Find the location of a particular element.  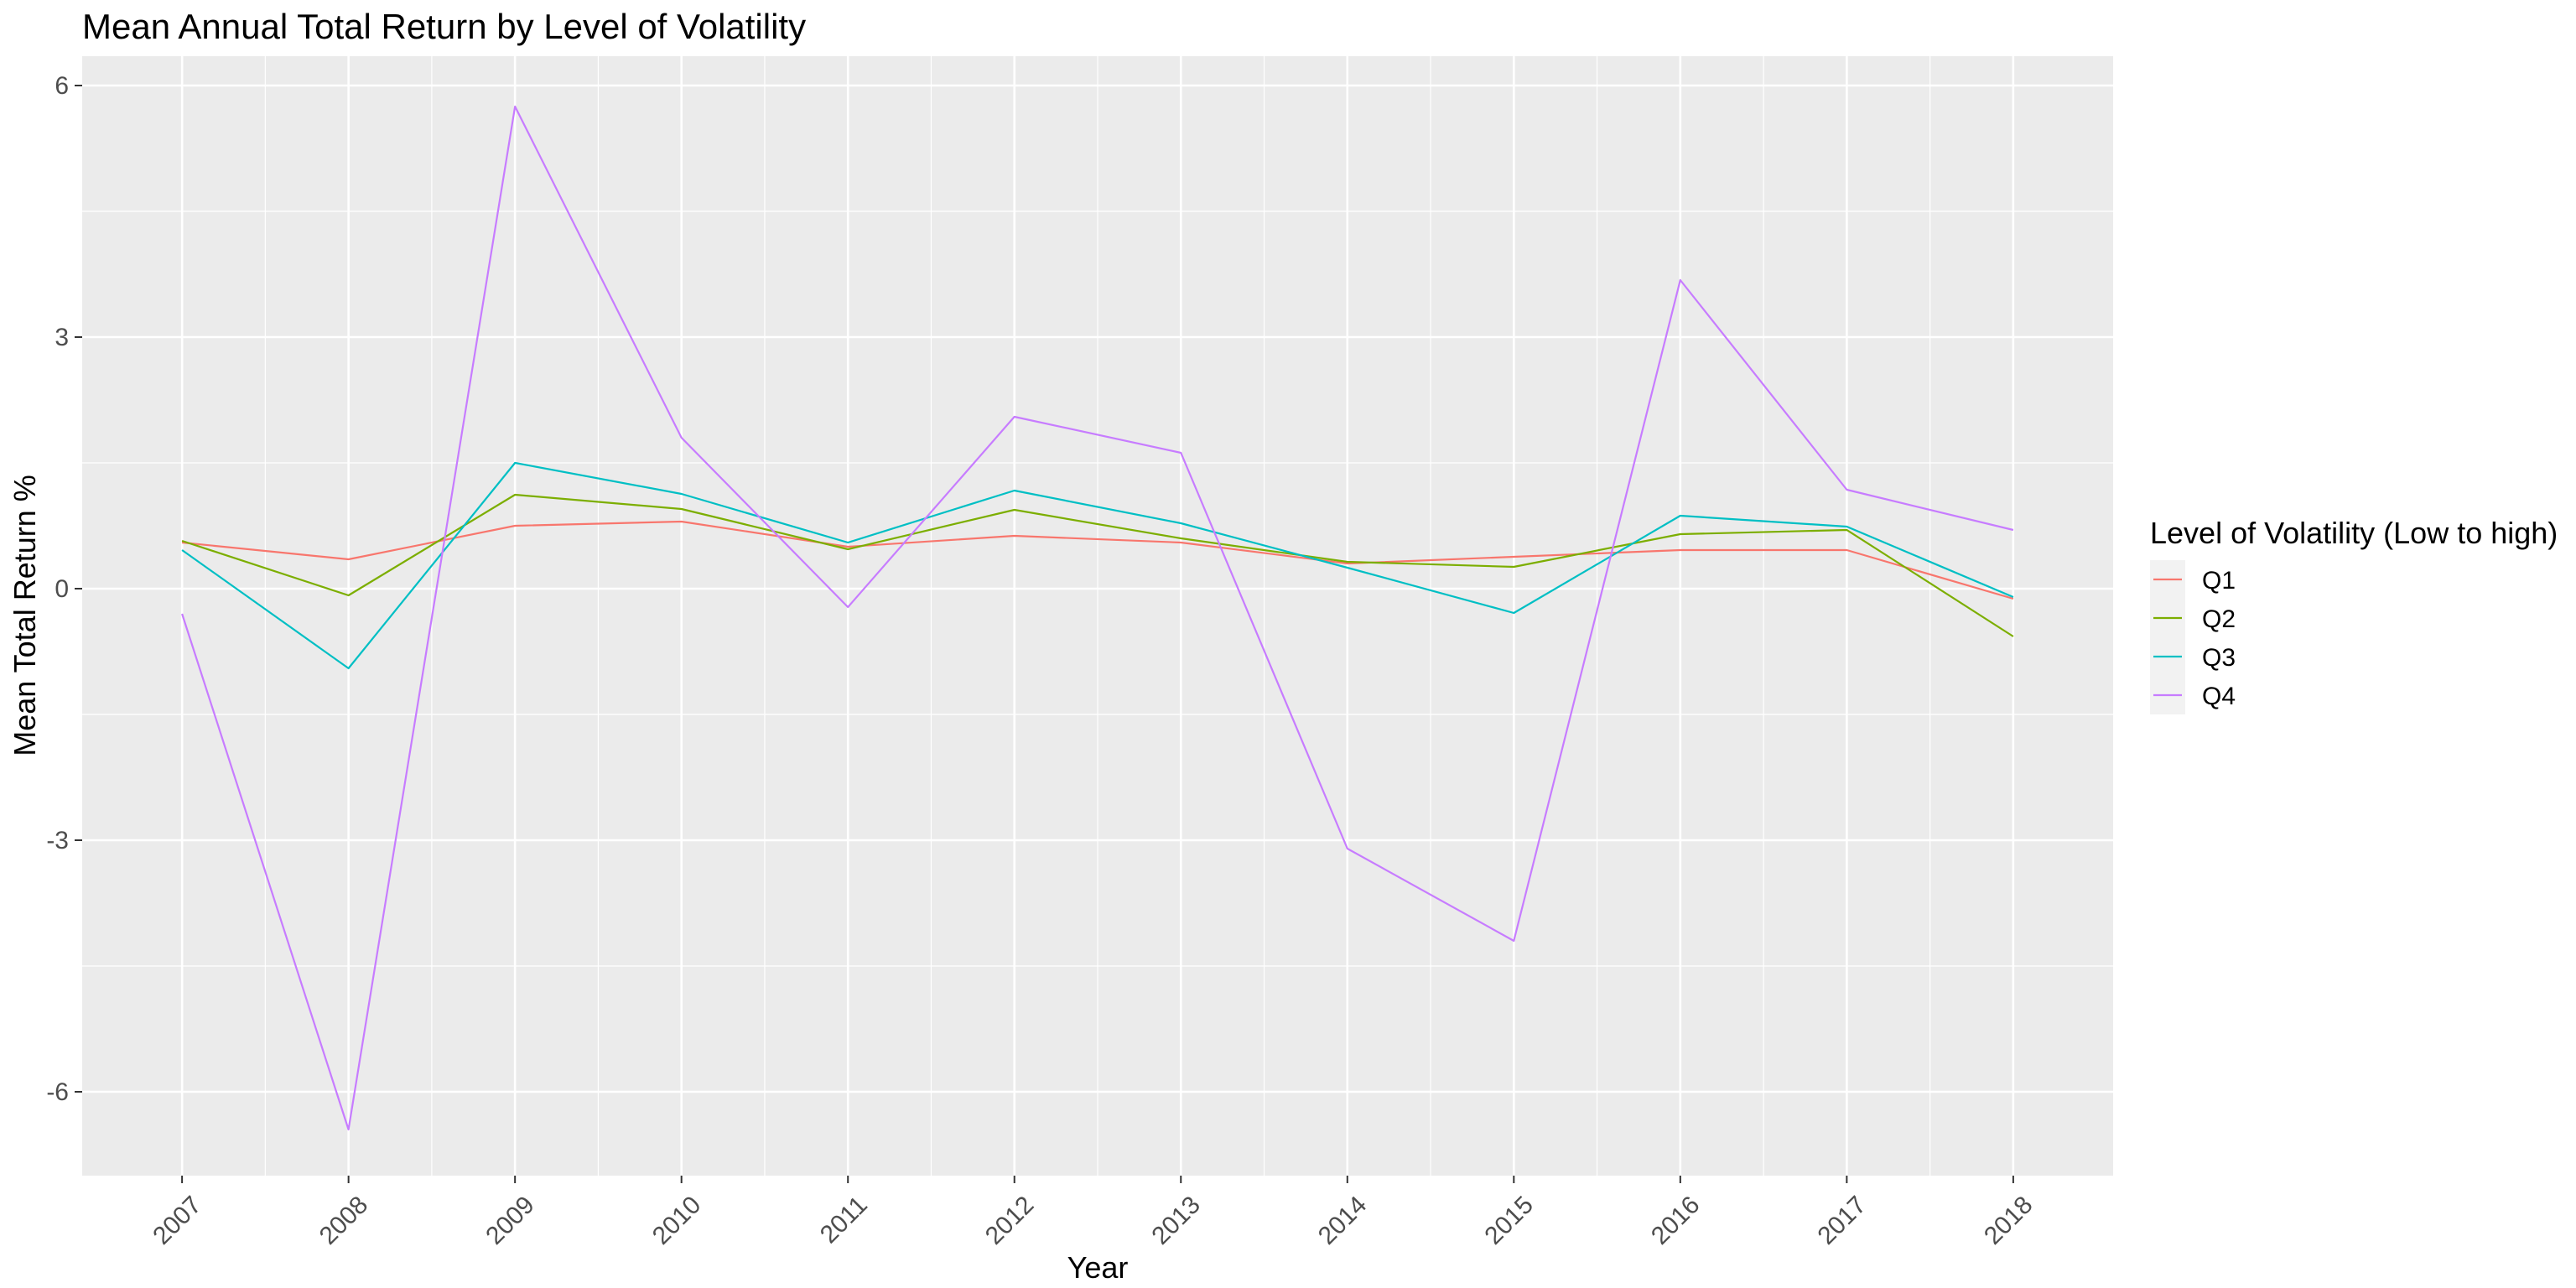

y-tick-label: 0 is located at coordinates (62, 589).